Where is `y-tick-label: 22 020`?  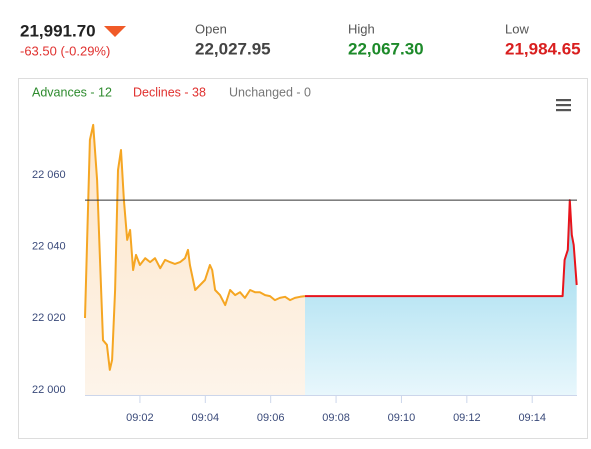 y-tick-label: 22 020 is located at coordinates (49, 318).